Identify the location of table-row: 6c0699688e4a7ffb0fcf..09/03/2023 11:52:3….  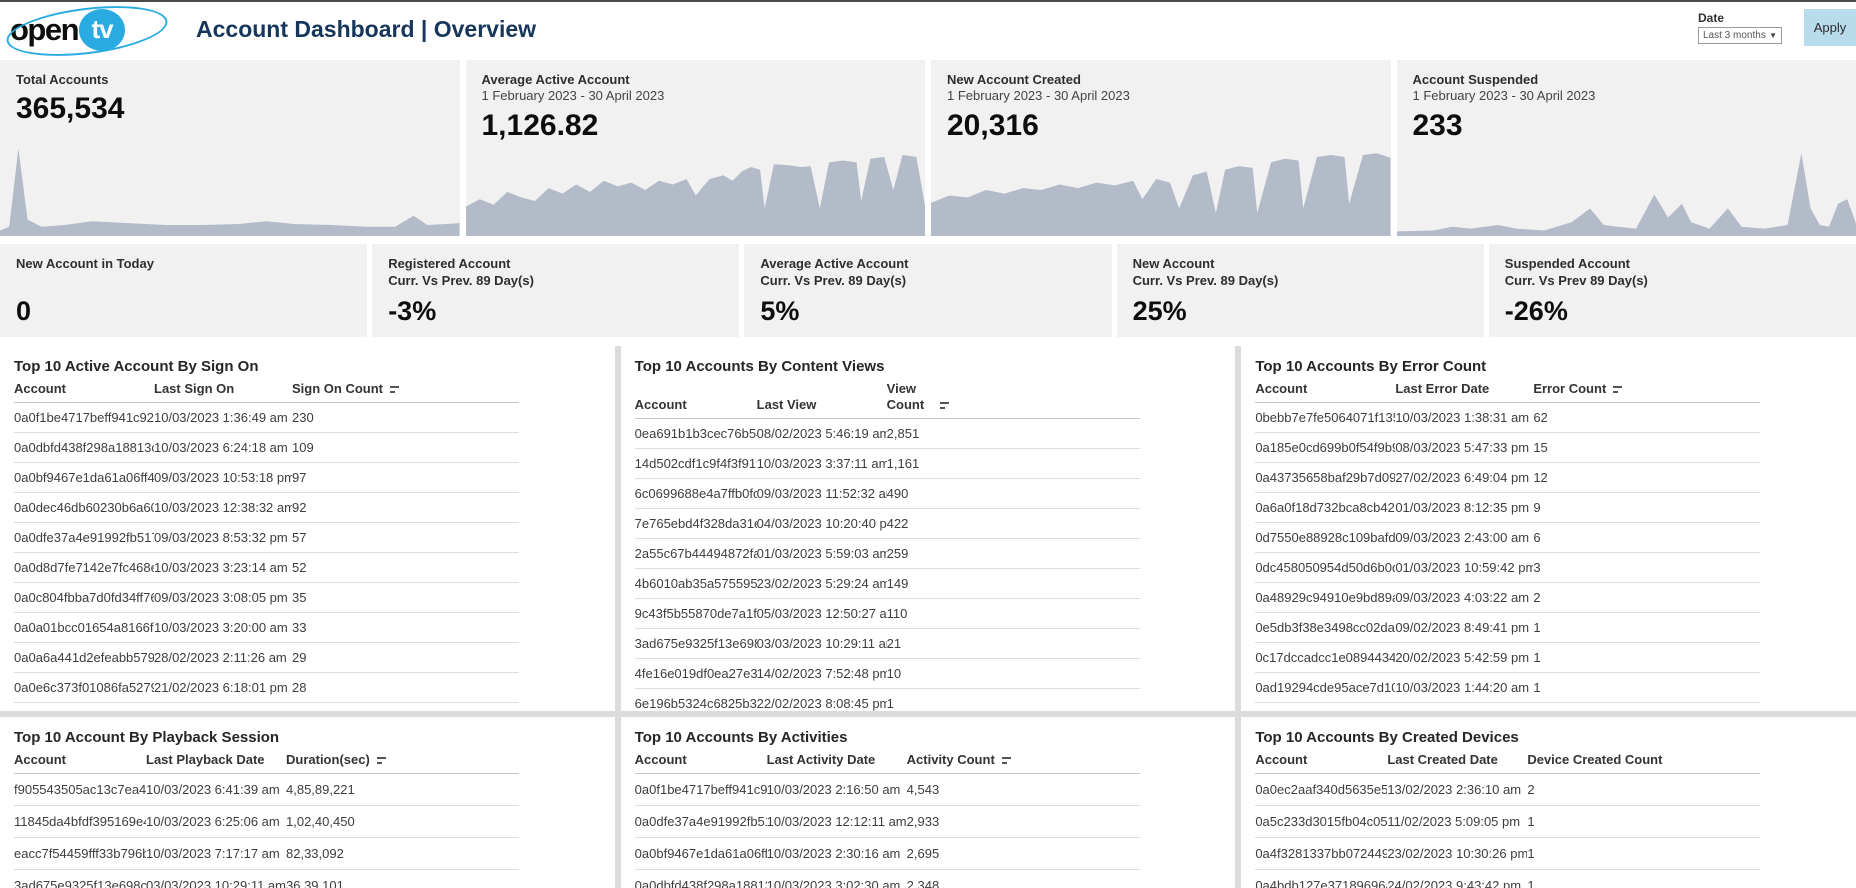
(887, 494).